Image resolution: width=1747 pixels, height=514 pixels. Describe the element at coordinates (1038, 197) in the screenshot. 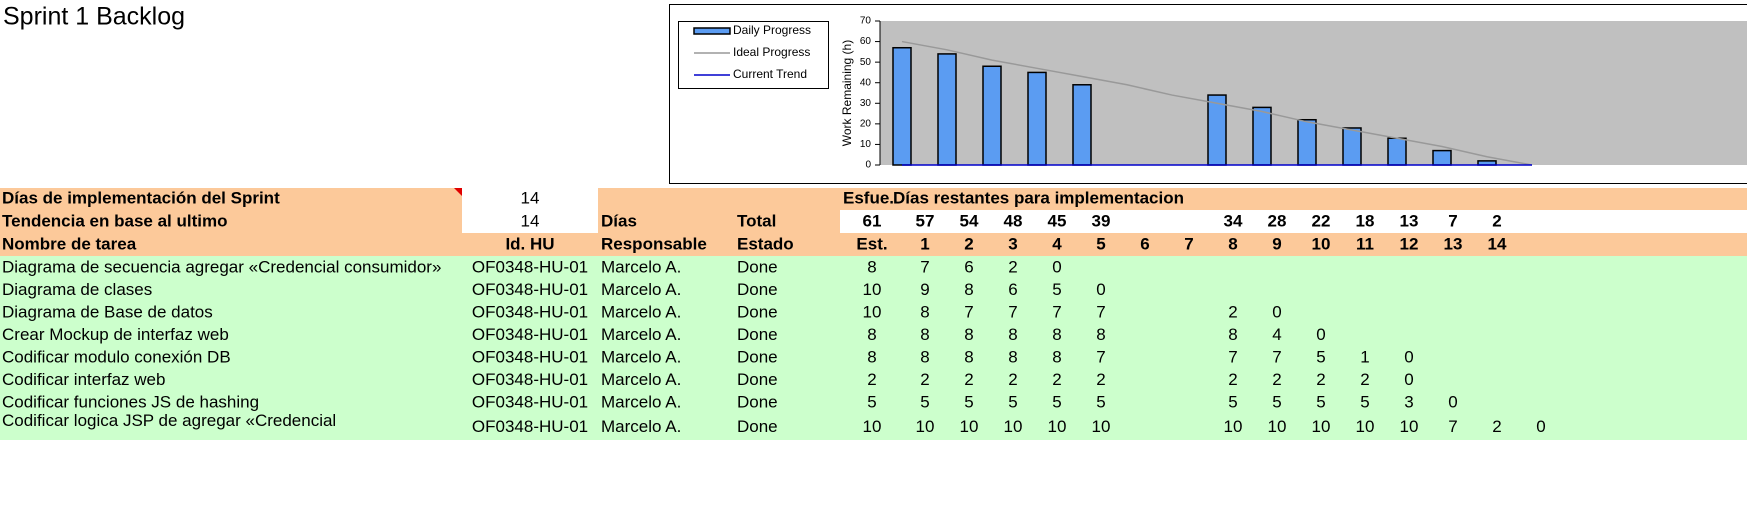

I see `label: Días restantes para implementacion` at that location.